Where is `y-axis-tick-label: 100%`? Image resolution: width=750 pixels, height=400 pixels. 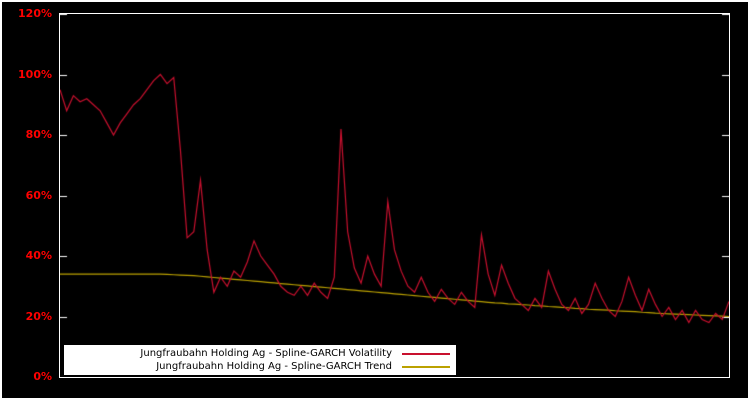
y-axis-tick-label: 100% is located at coordinates (35, 74).